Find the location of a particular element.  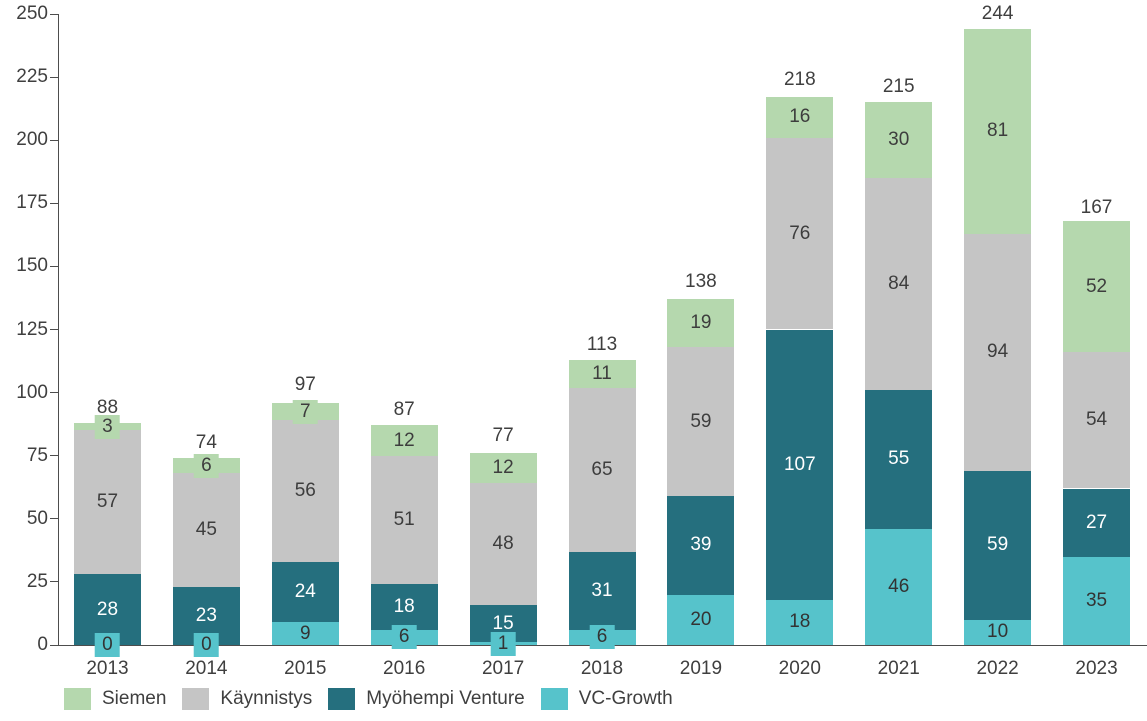

segment-value-label: 81 is located at coordinates (998, 131).